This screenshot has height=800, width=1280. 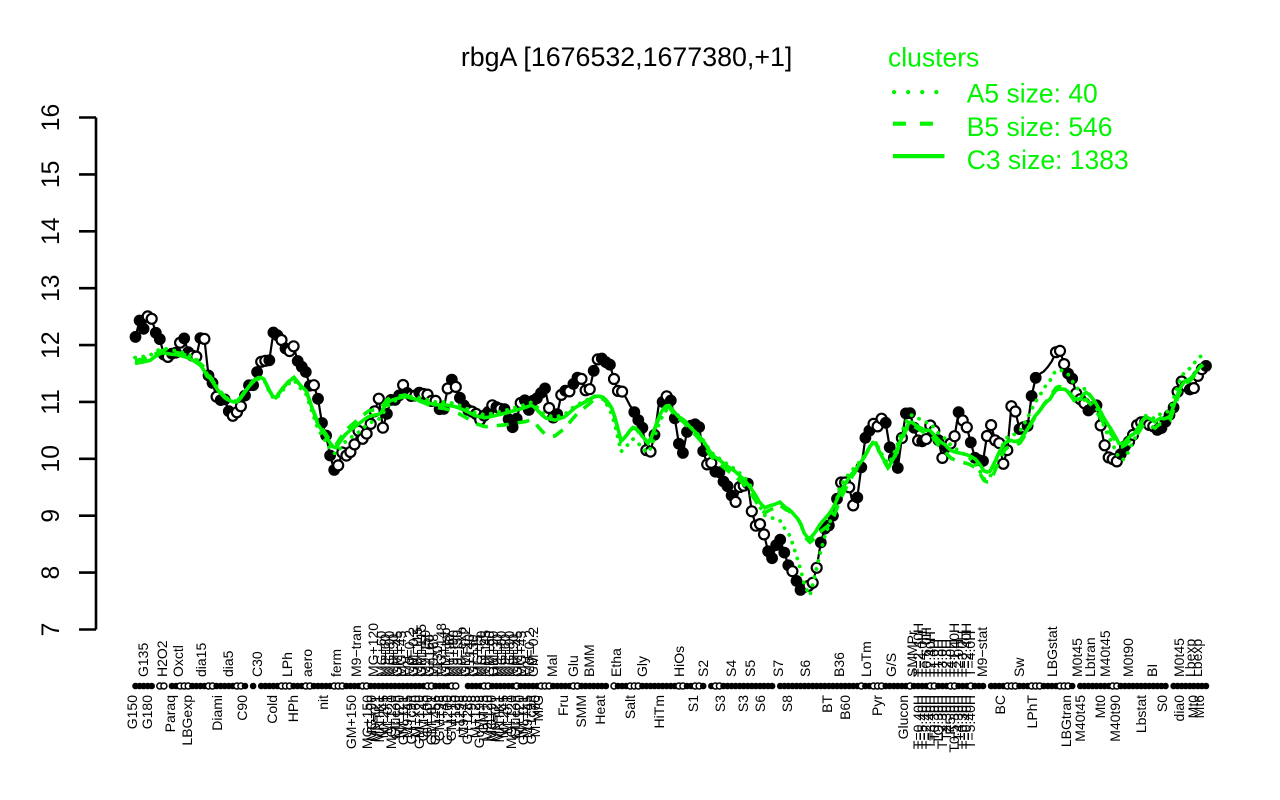 I want to click on svg-text: HPh, so click(x=293, y=708).